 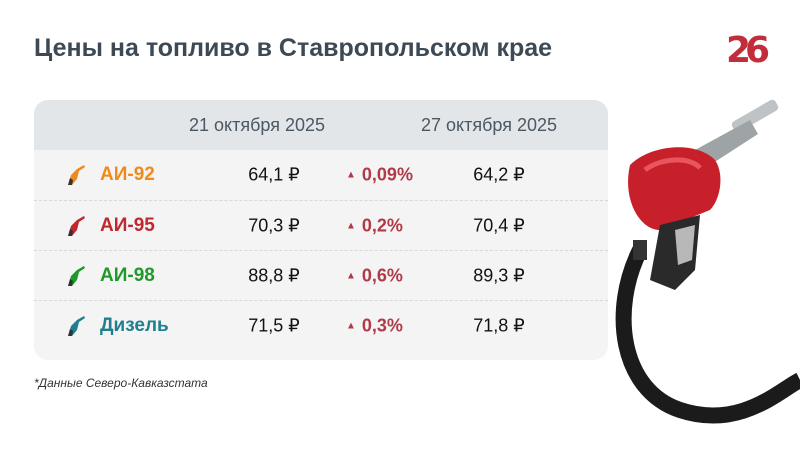 I want to click on price-change-value: 0,6%, so click(x=382, y=275).